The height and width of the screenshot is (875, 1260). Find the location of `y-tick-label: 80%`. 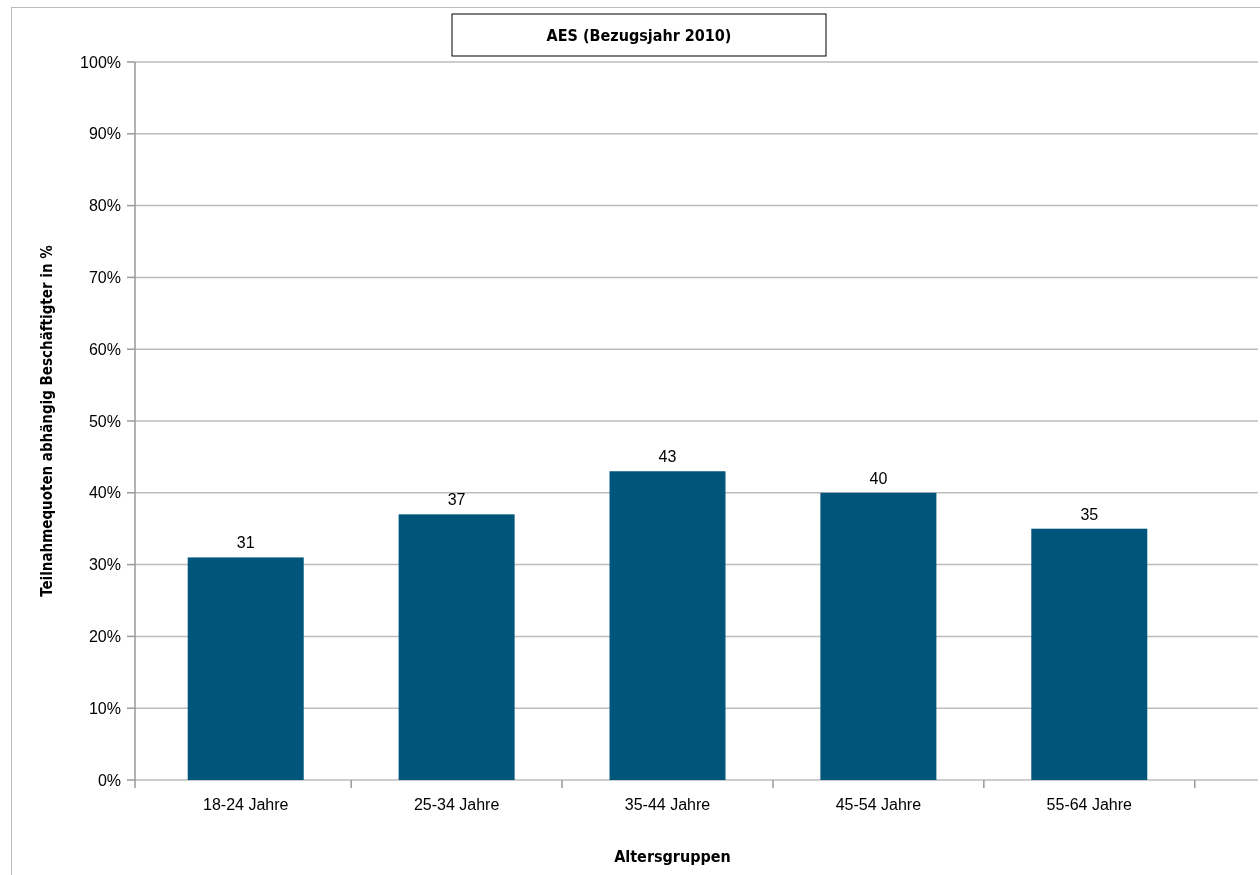

y-tick-label: 80% is located at coordinates (104, 206).